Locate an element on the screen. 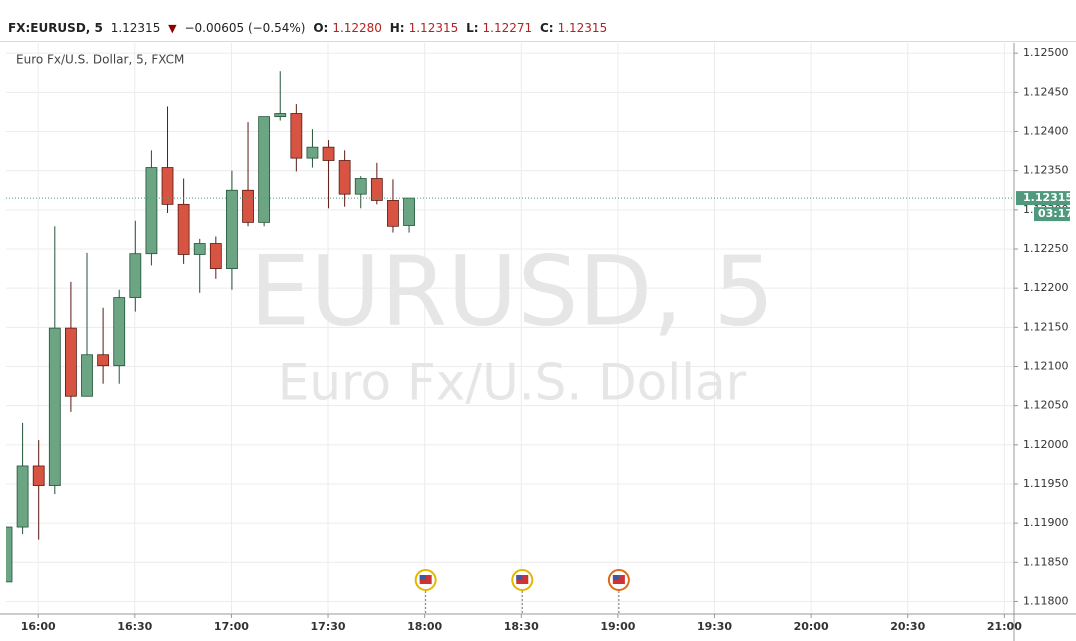  ohlc-label: O: is located at coordinates (321, 28).